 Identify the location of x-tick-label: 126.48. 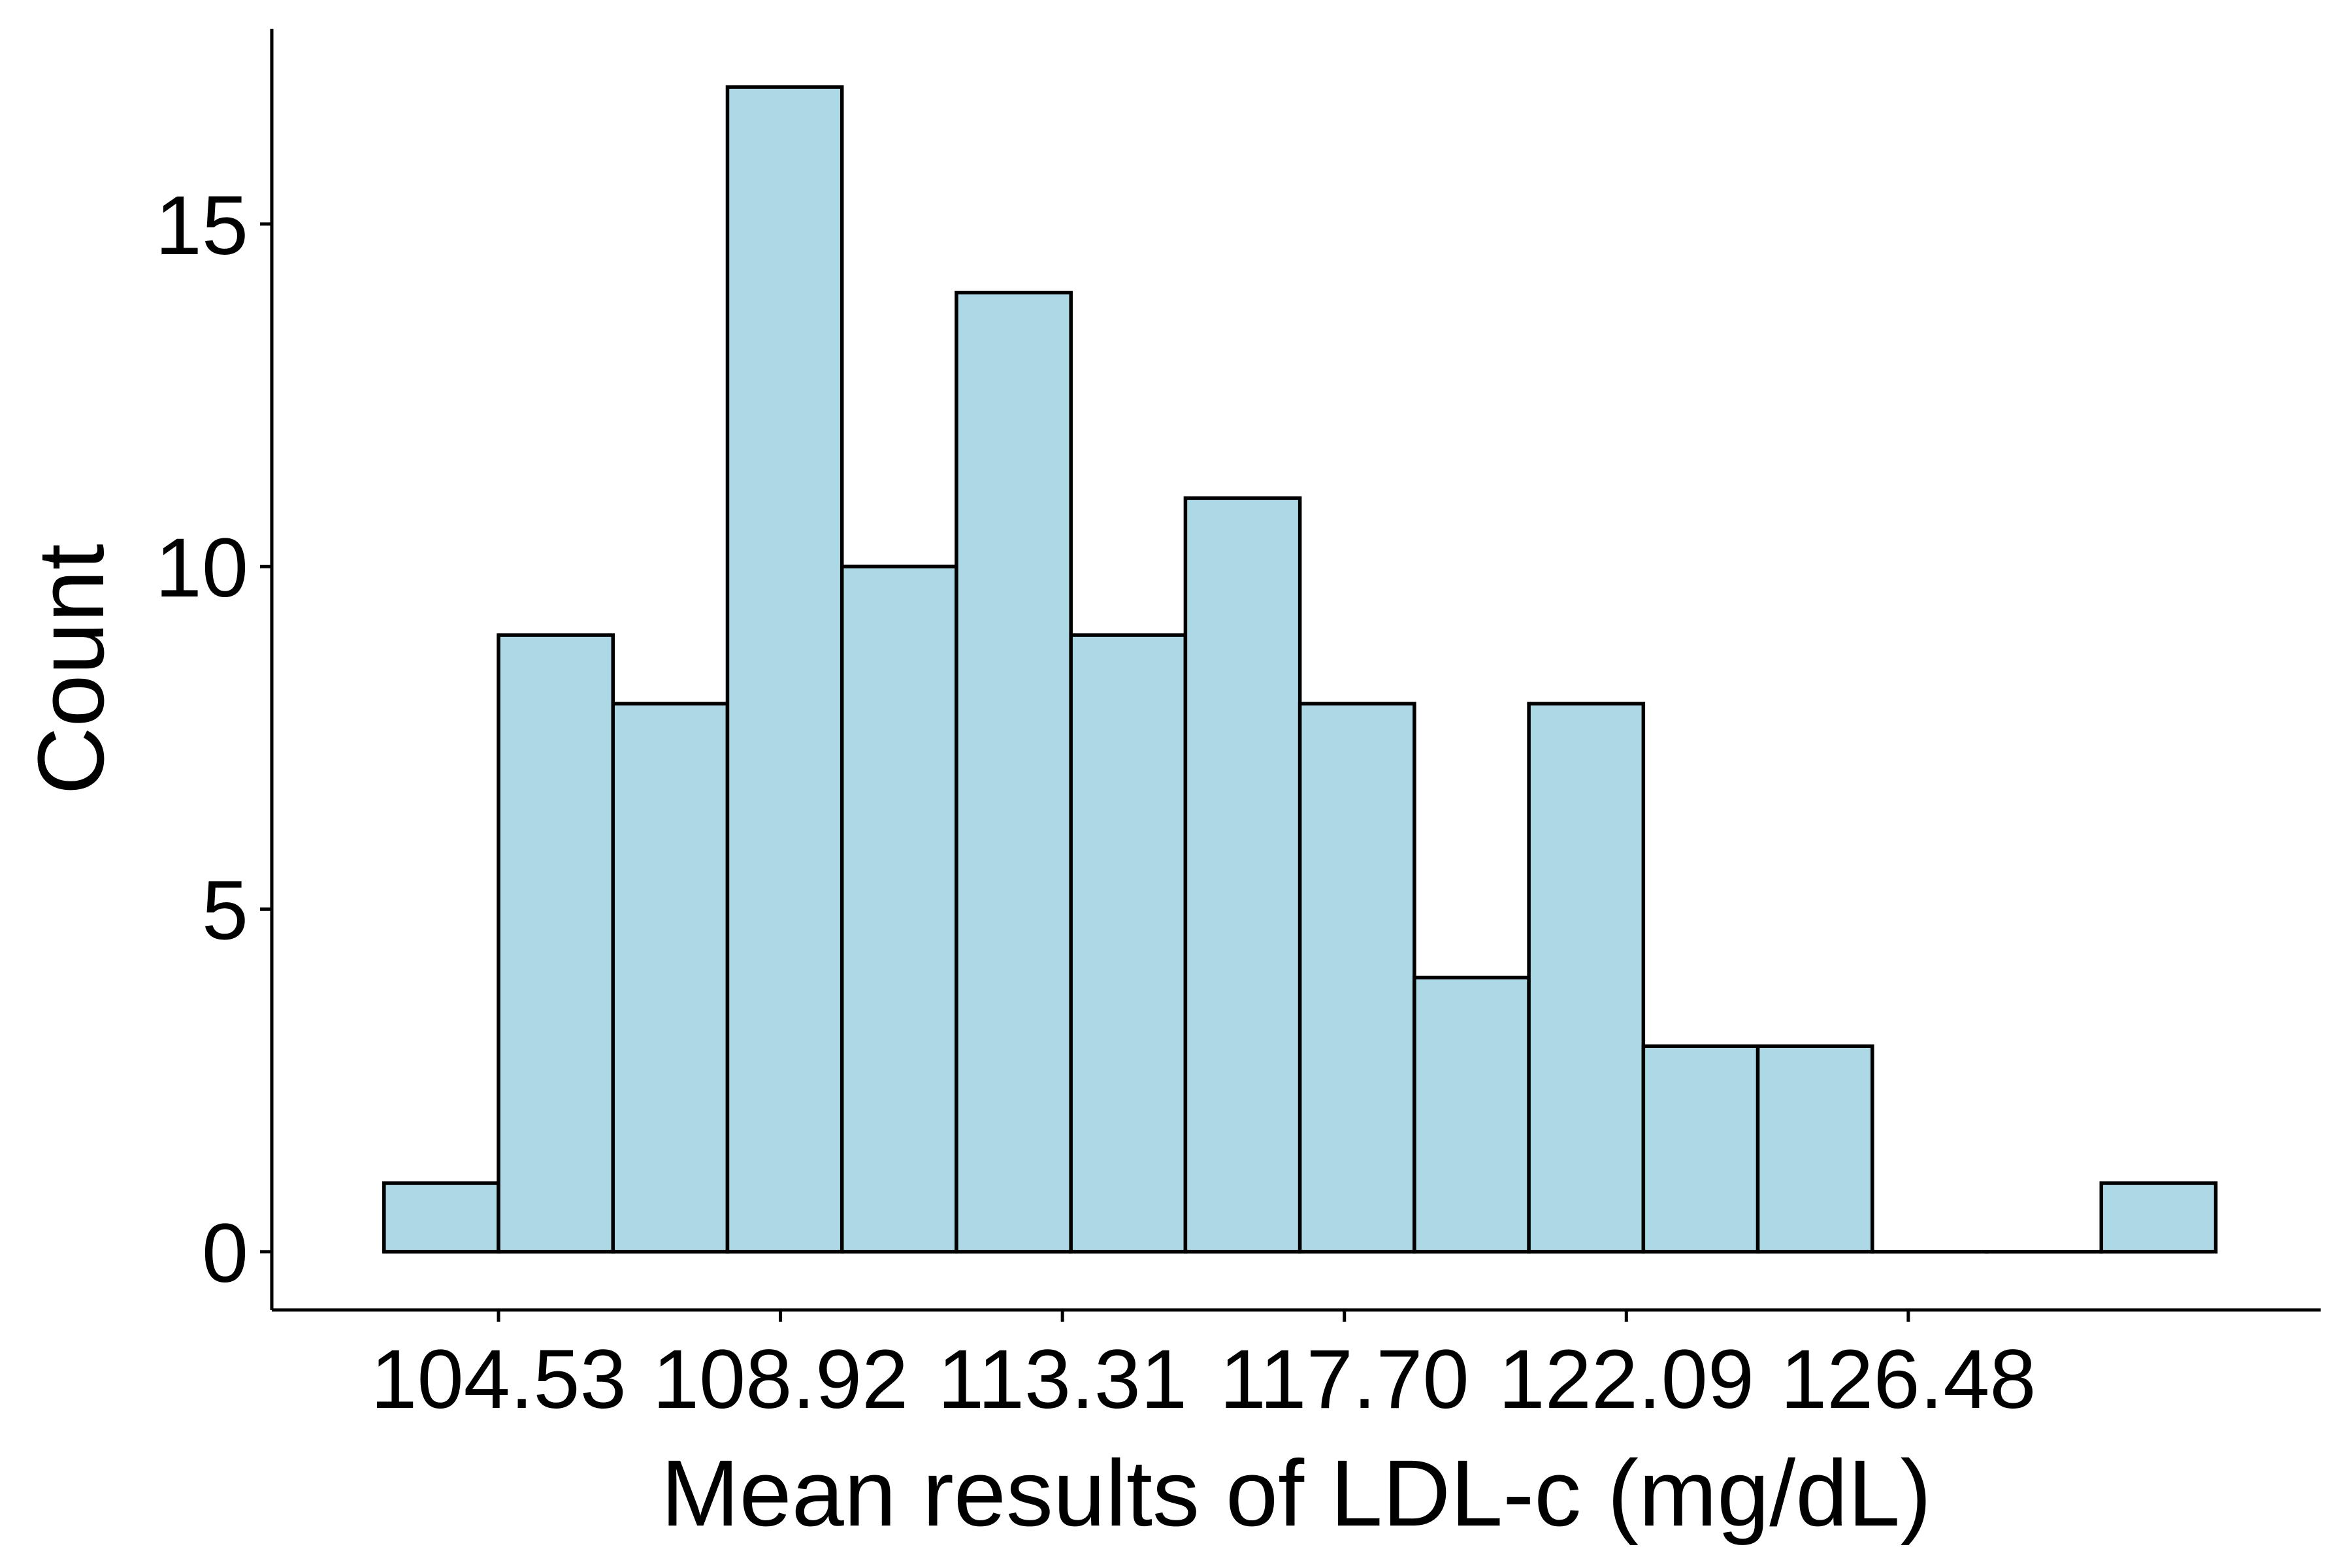
(1908, 1379).